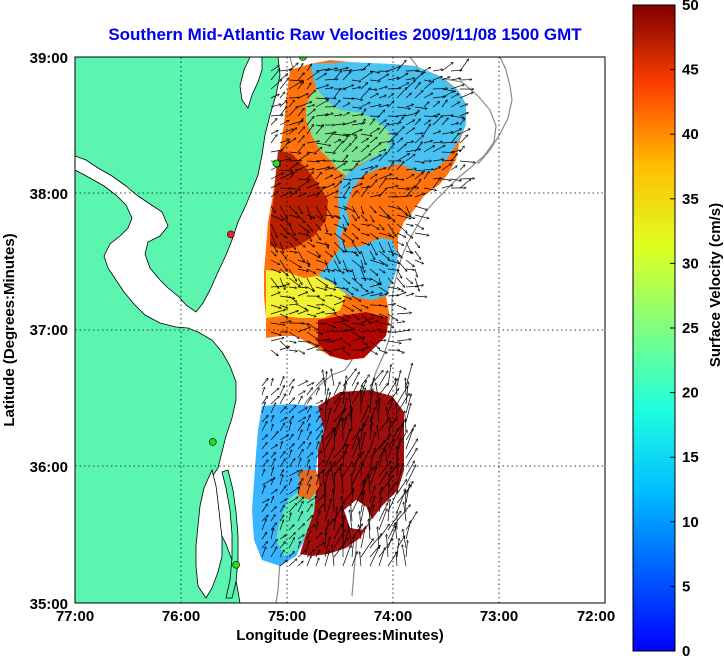 The image size is (724, 659). What do you see at coordinates (340, 635) in the screenshot?
I see `x-axis-label: Longitude (Degrees:Minutes)` at bounding box center [340, 635].